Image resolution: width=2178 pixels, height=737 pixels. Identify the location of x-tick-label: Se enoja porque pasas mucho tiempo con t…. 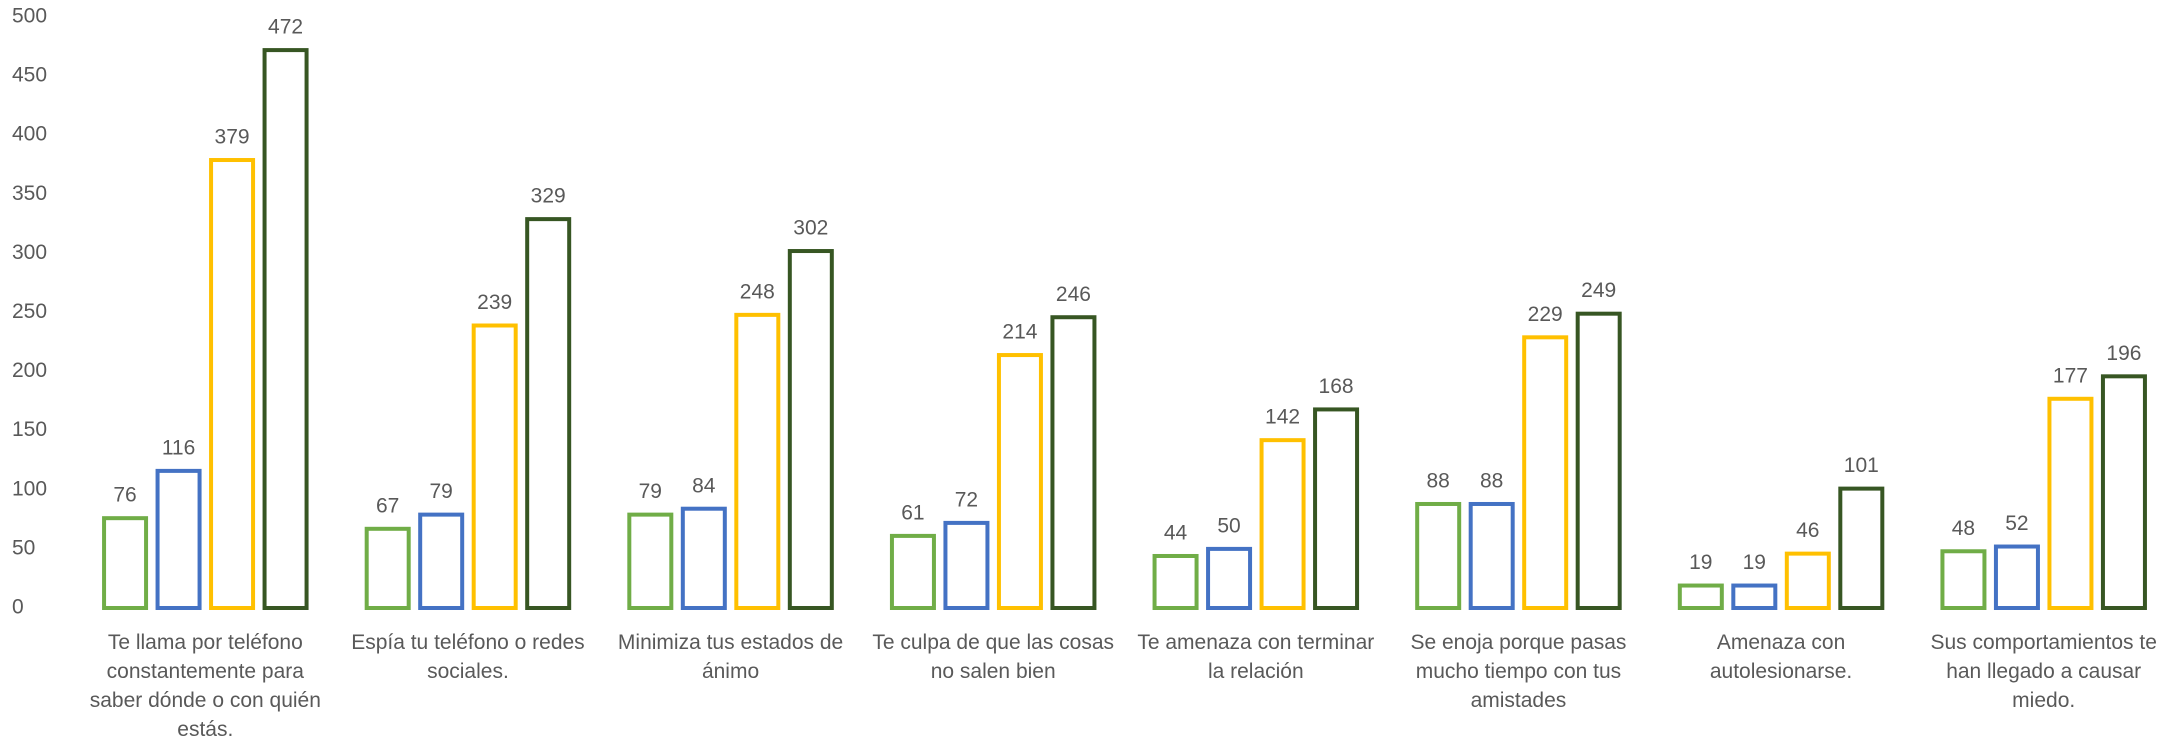
(1518, 671).